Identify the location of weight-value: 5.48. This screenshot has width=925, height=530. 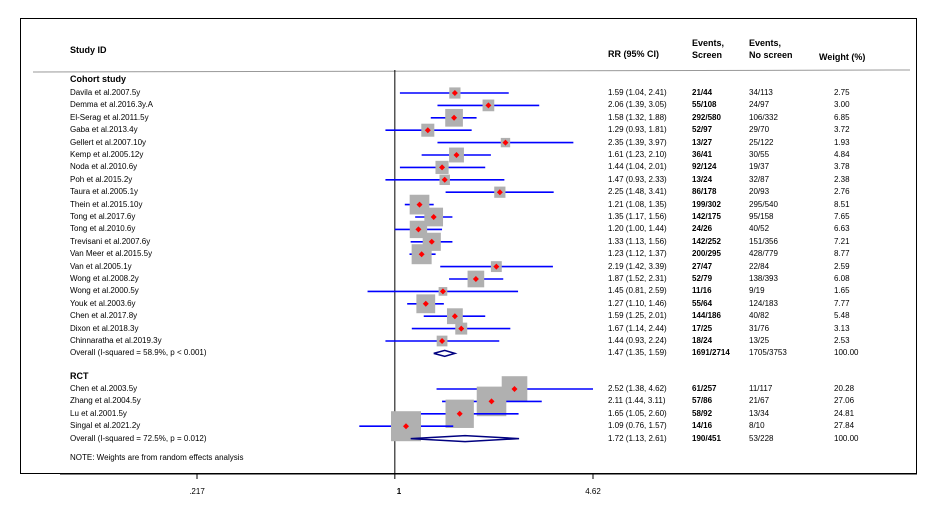
(842, 316).